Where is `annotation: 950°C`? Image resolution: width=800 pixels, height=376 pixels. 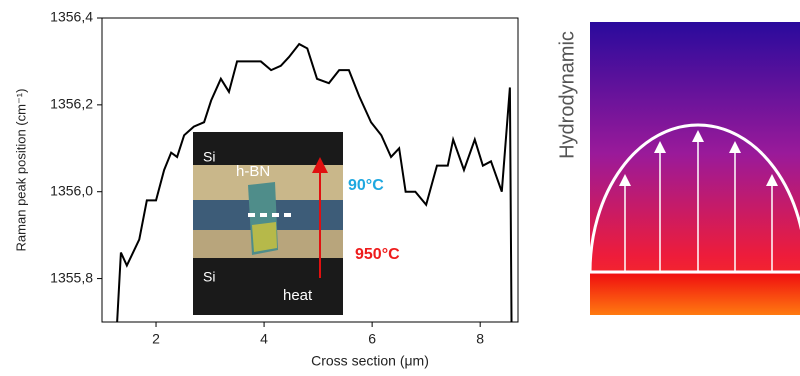
annotation: 950°C is located at coordinates (377, 254).